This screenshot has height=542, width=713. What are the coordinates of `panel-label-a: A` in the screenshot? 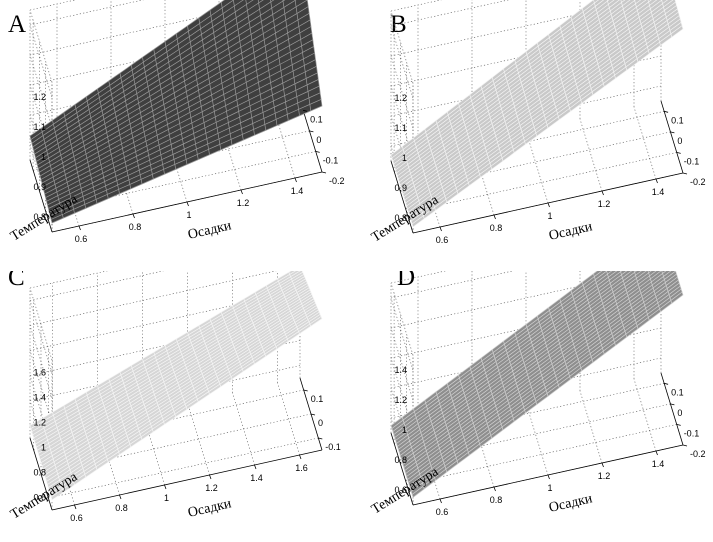 It's located at (17, 24).